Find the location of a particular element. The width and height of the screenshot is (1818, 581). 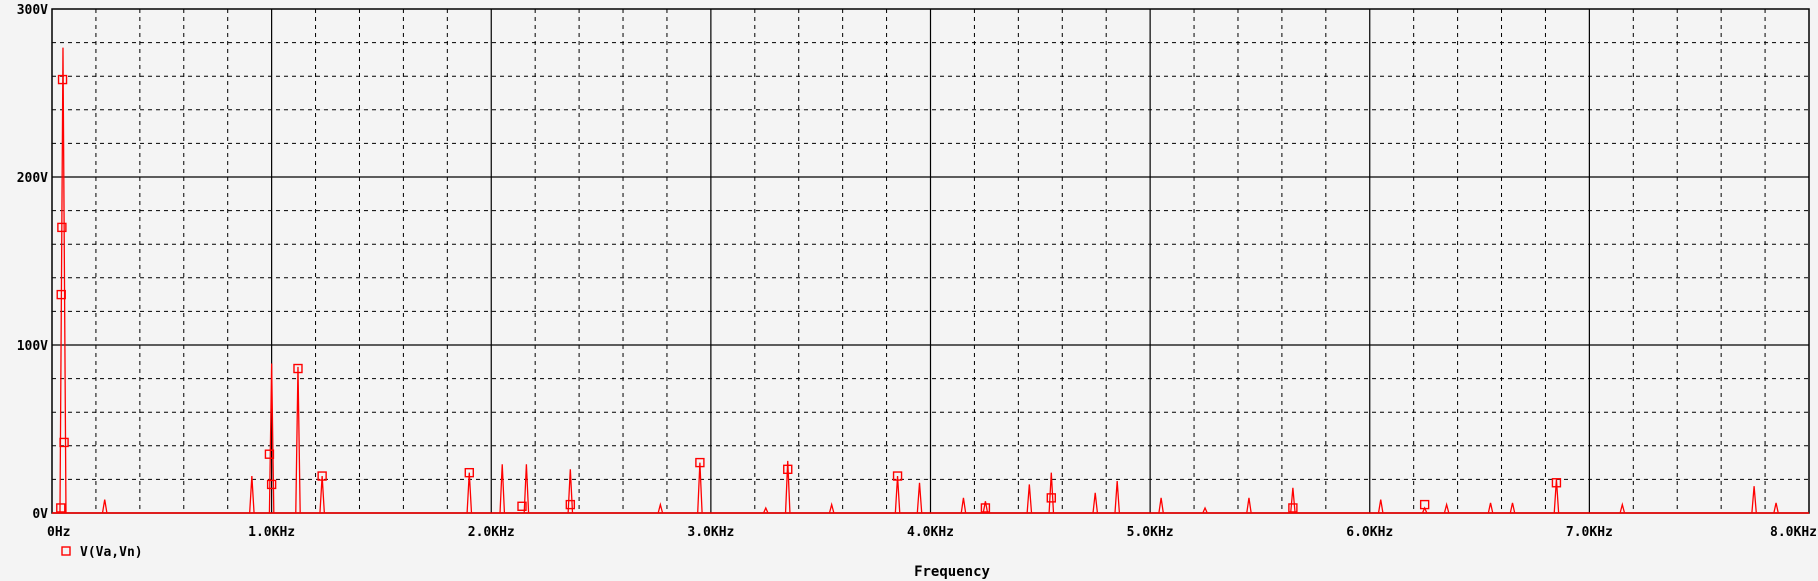

legend-marker-icon is located at coordinates (66, 551).